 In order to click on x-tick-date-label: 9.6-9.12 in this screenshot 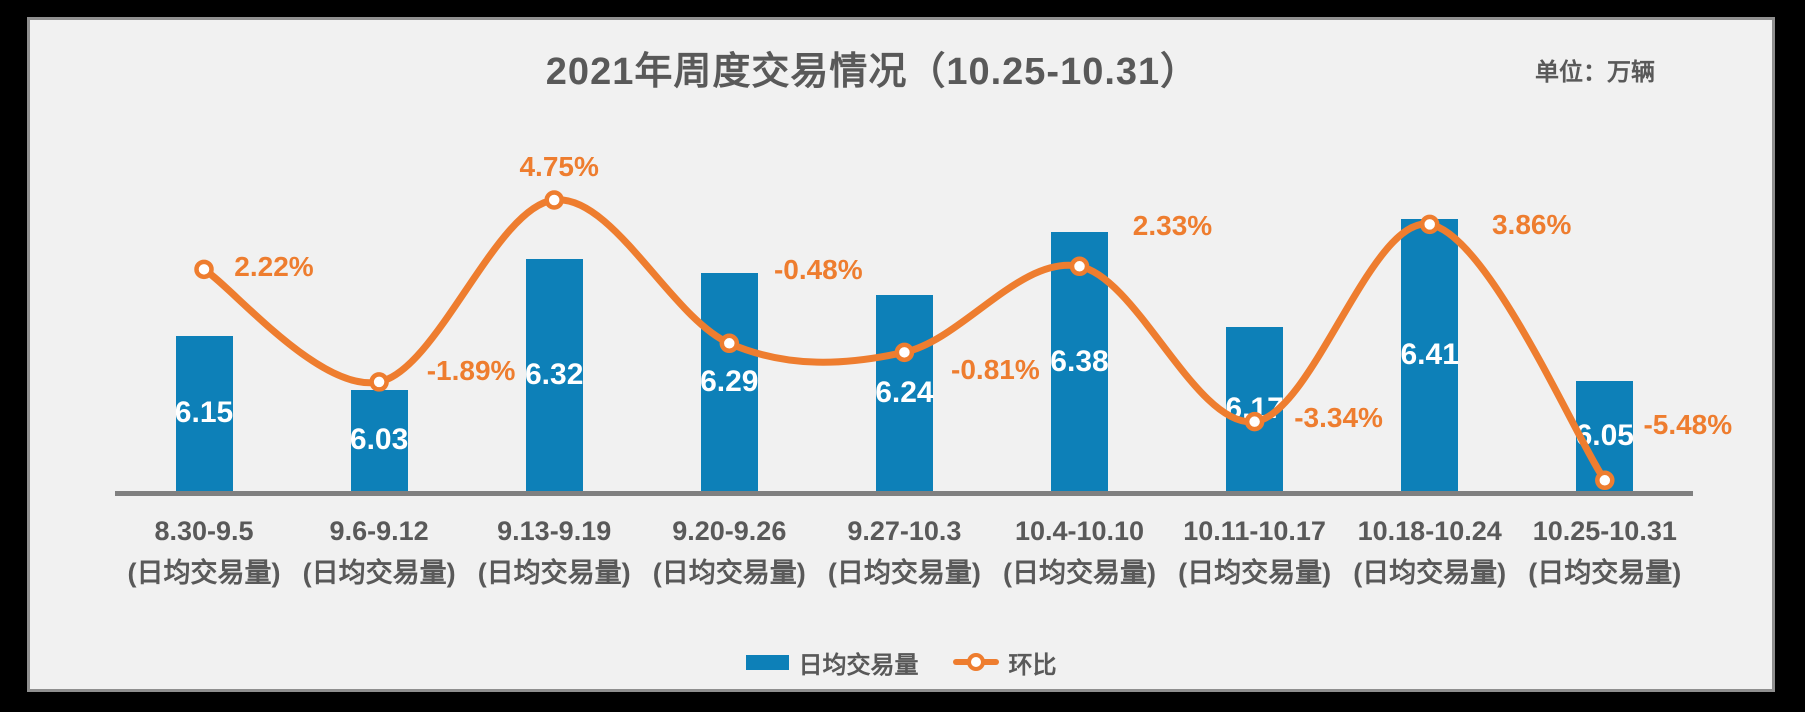, I will do `click(379, 531)`.